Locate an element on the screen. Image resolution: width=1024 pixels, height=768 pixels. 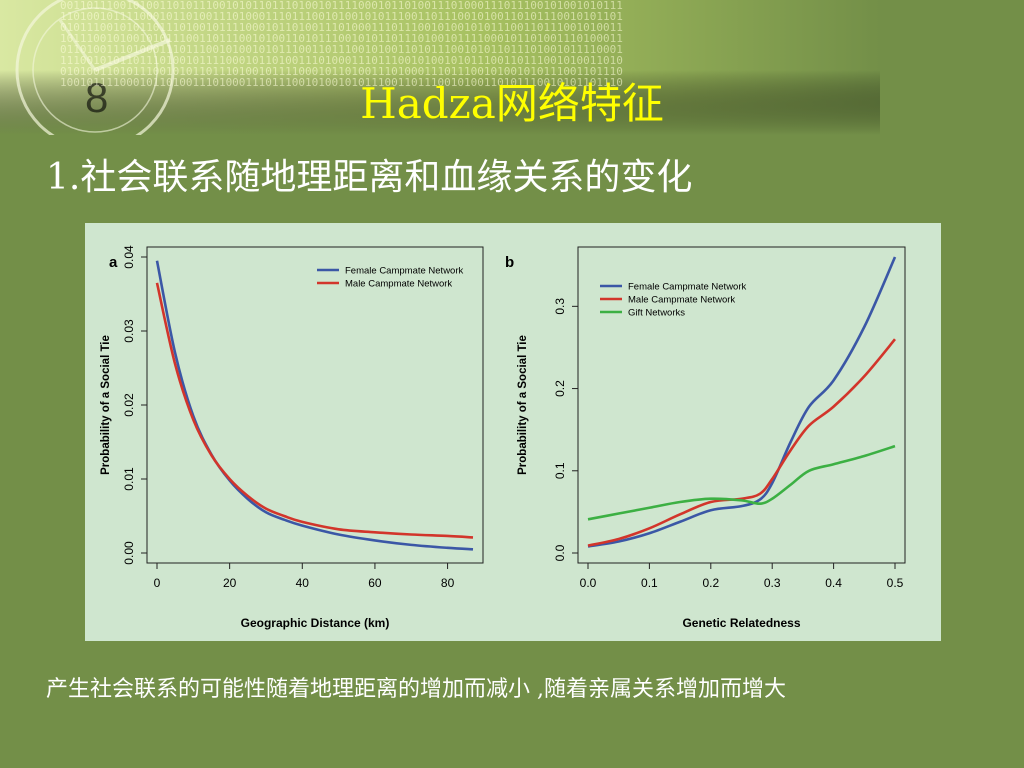
panel-label: b is located at coordinates (509, 262).